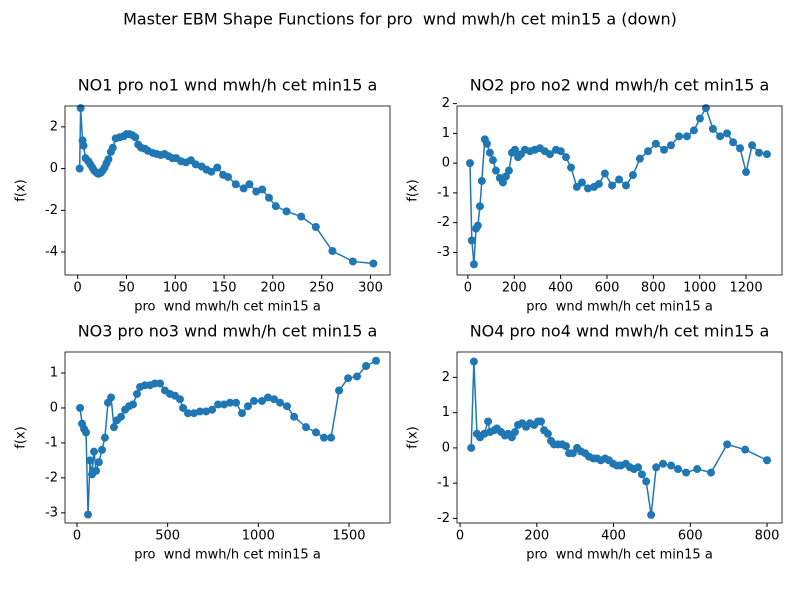  Describe the element at coordinates (321, 288) in the screenshot. I see `x-tick-label: 250` at that location.